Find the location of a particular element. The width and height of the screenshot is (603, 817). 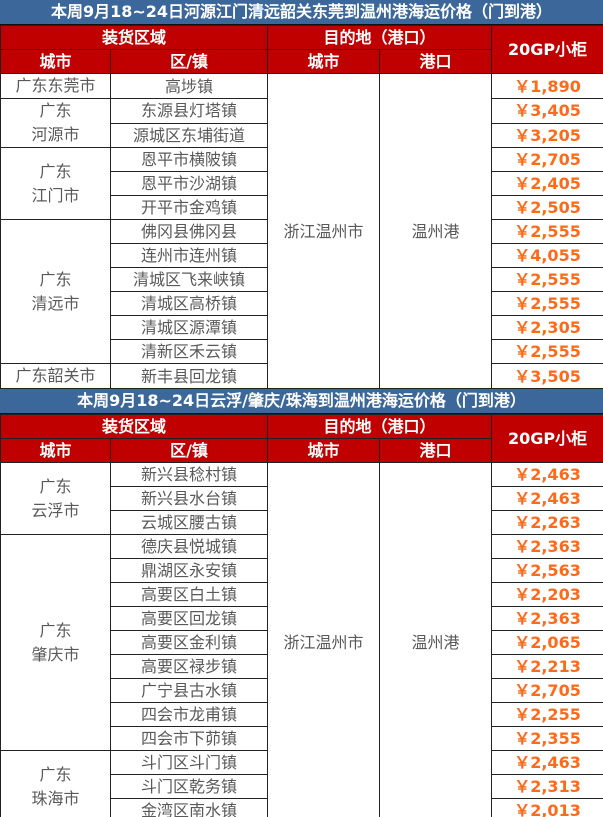

table-row: 恩平市沙湖镇 ￥2,405 is located at coordinates (302, 183).